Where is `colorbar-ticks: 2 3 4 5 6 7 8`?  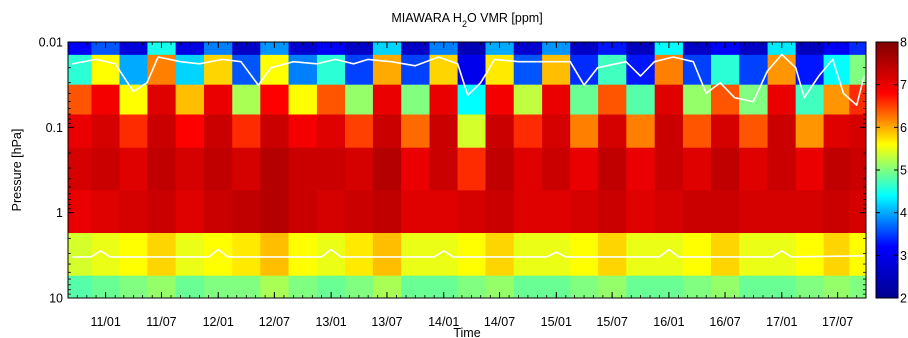
colorbar-ticks: 2 3 4 5 6 7 8 is located at coordinates (891, 171).